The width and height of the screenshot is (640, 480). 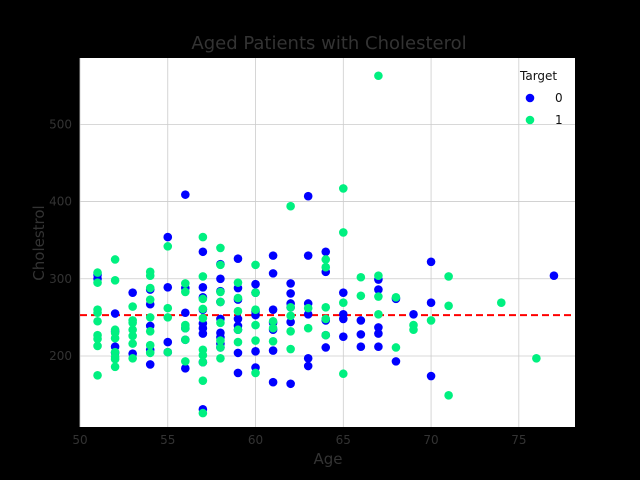 I want to click on y-tick-label: 200, so click(x=60, y=356).